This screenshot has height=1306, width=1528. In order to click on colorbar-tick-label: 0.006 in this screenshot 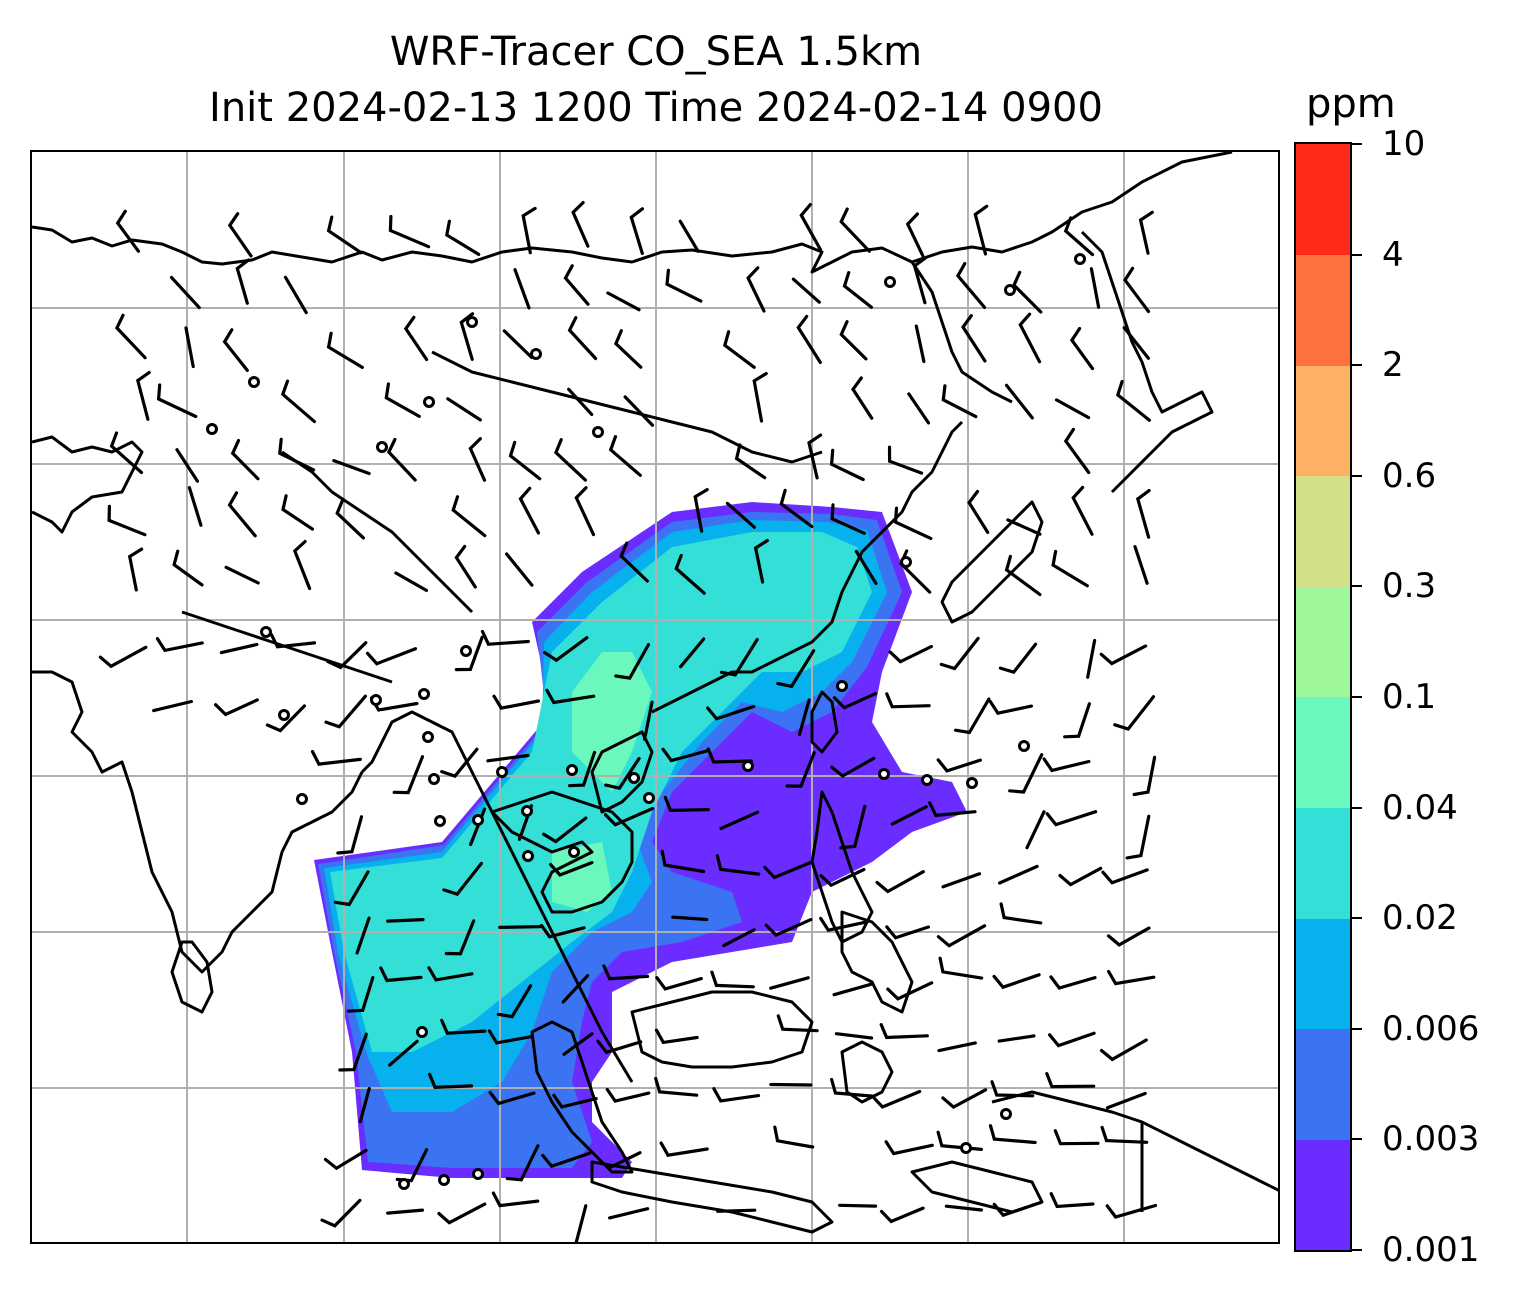, I will do `click(1431, 1028)`.